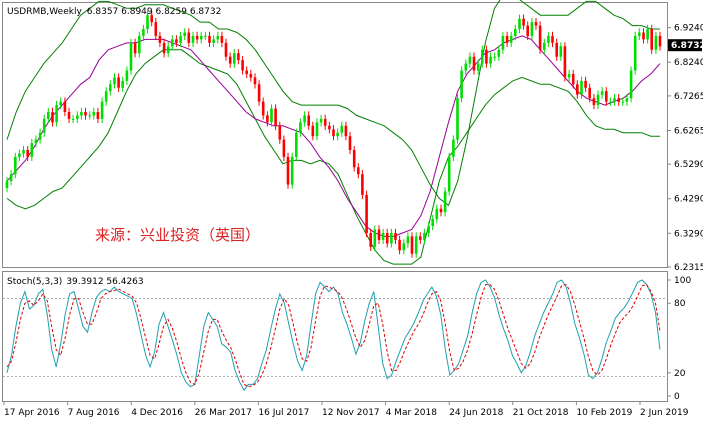 The height and width of the screenshot is (426, 703). What do you see at coordinates (688, 165) in the screenshot?
I see `price-tick-label: 6.5290` at bounding box center [688, 165].